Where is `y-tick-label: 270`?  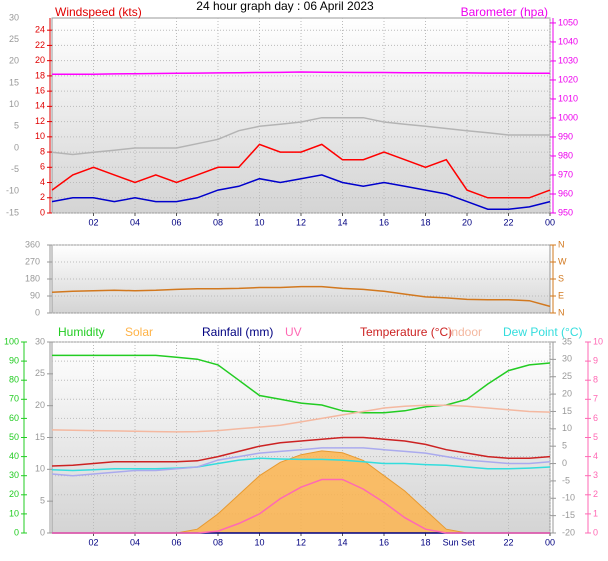
y-tick-label: 270 is located at coordinates (32, 261).